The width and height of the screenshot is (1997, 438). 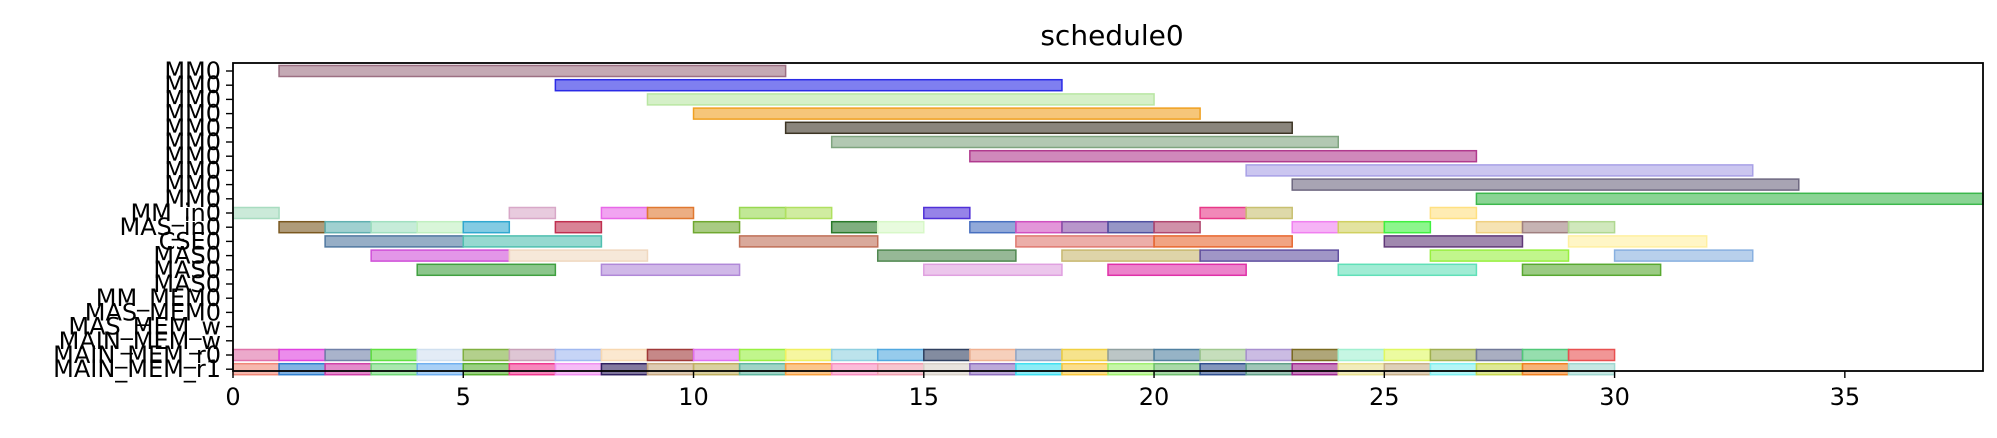 I want to click on x-tick-label: 35, so click(x=1845, y=397).